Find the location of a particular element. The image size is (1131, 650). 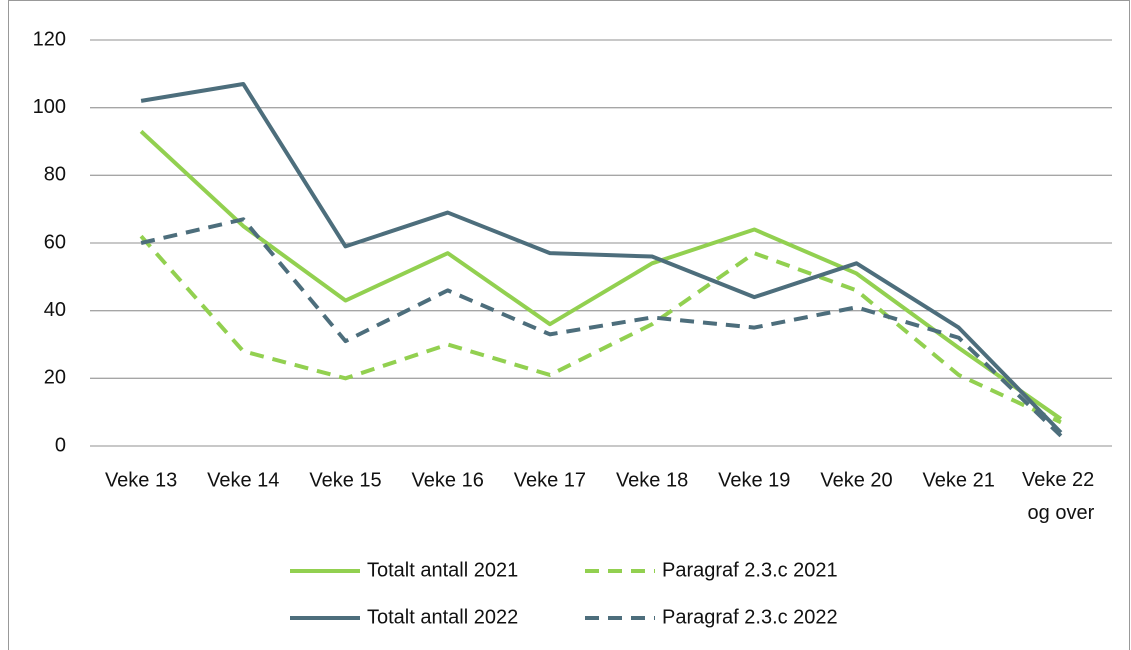

x-tick-label: Veke 18 is located at coordinates (652, 480).